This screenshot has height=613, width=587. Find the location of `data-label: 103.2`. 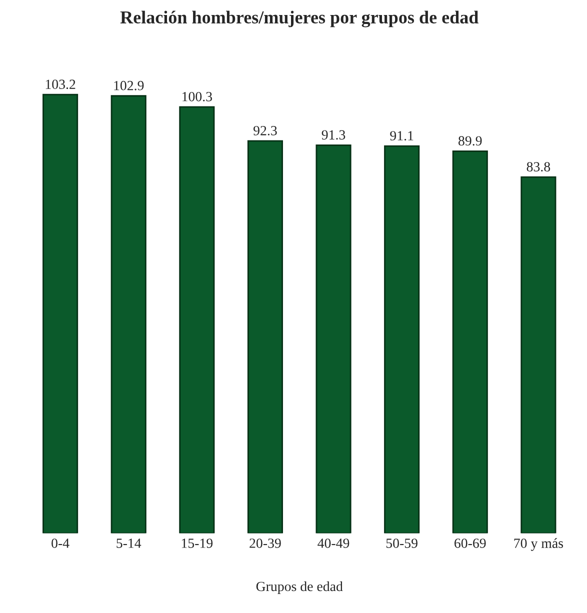

data-label: 103.2 is located at coordinates (61, 85).